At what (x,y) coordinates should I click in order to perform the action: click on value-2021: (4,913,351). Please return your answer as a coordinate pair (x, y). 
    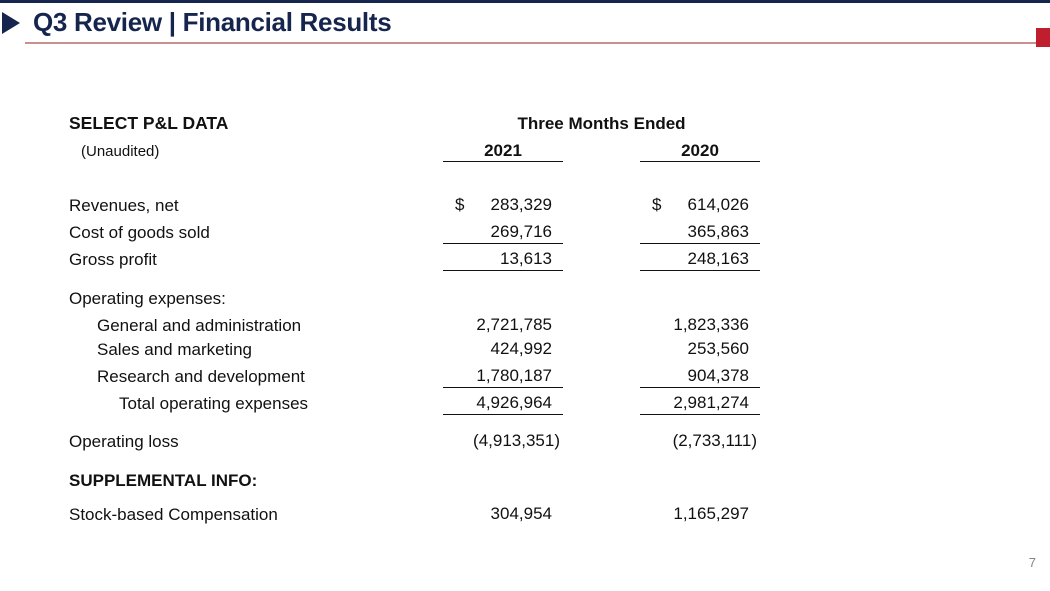
    Looking at the image, I should click on (503, 442).